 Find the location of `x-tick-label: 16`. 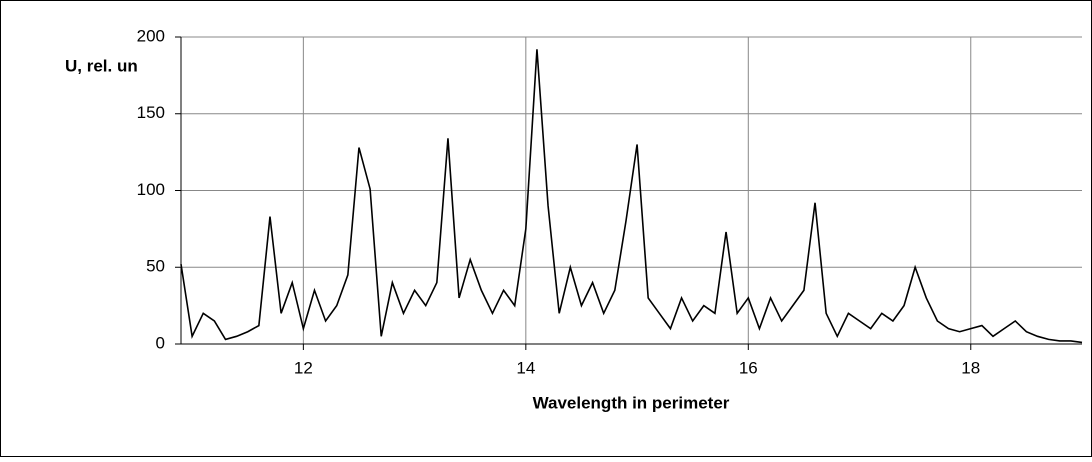

x-tick-label: 16 is located at coordinates (748, 367).